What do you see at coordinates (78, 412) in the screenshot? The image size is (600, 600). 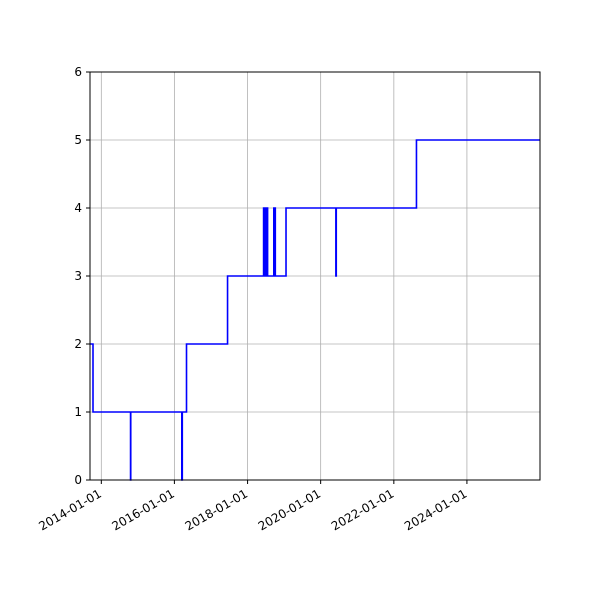 I see `y-tick-label: 1` at bounding box center [78, 412].